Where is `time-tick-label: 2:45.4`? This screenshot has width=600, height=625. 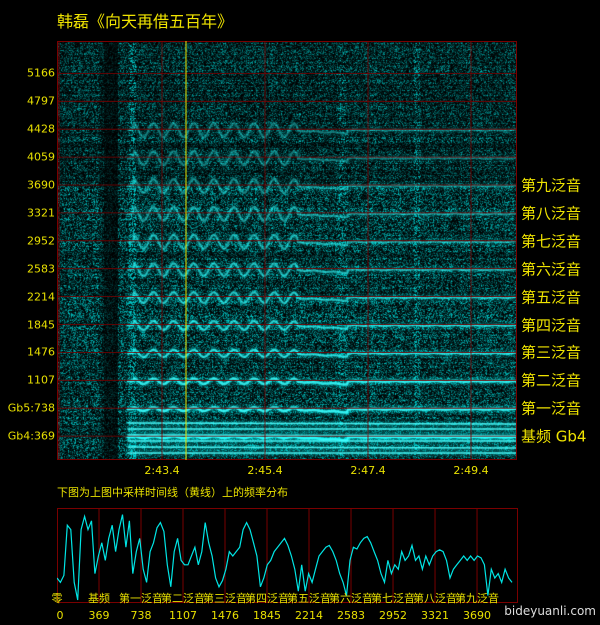 time-tick-label: 2:45.4 is located at coordinates (265, 470).